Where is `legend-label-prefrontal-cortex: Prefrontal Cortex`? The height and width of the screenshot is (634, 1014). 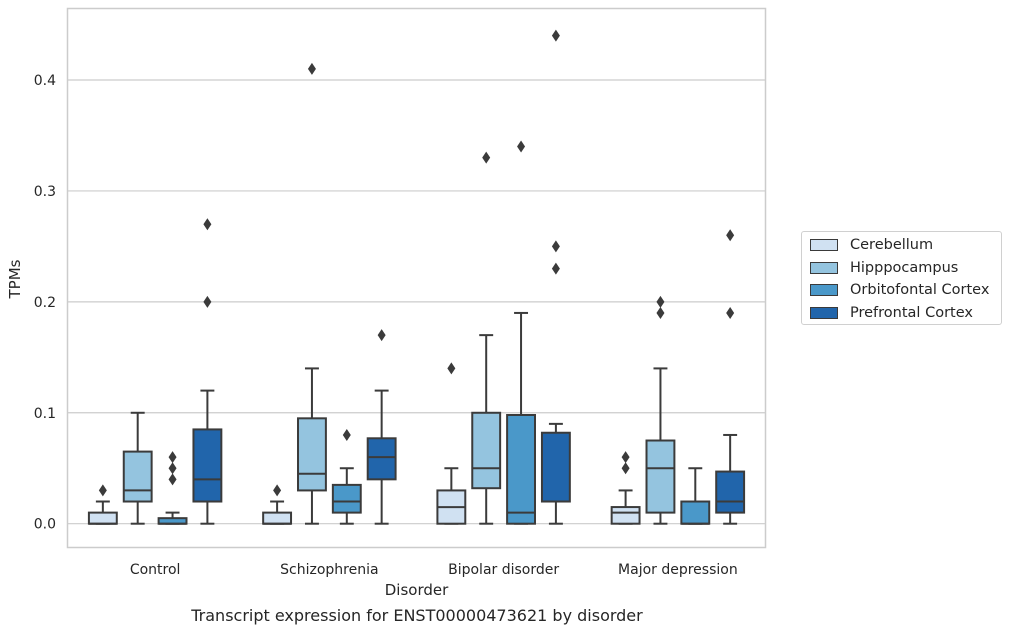 legend-label-prefrontal-cortex: Prefrontal Cortex is located at coordinates (911, 313).